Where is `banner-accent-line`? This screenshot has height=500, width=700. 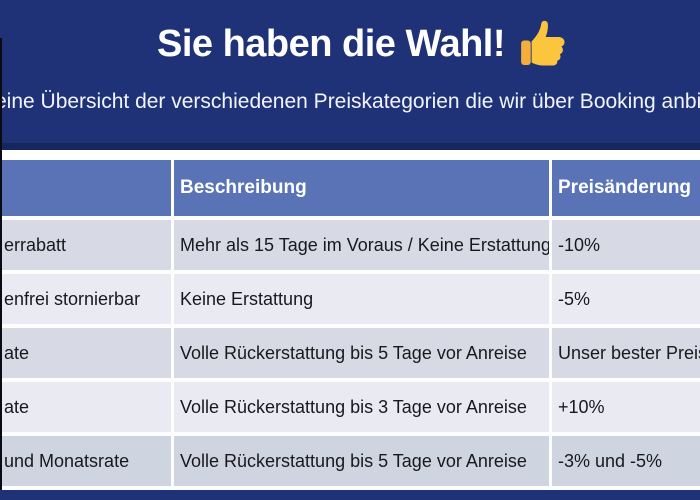
banner-accent-line is located at coordinates (350, 146).